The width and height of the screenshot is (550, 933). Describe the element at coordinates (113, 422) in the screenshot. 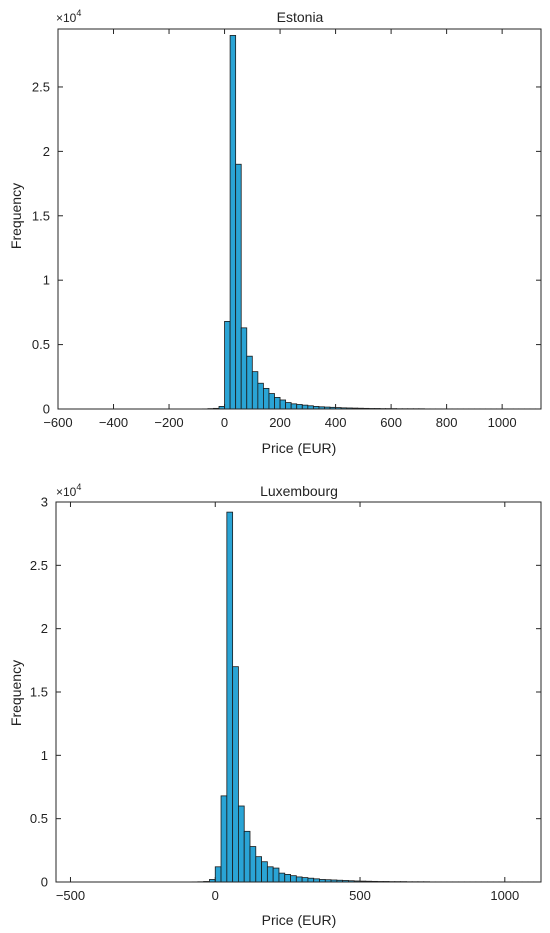

I see `x-tick-label: −400` at that location.